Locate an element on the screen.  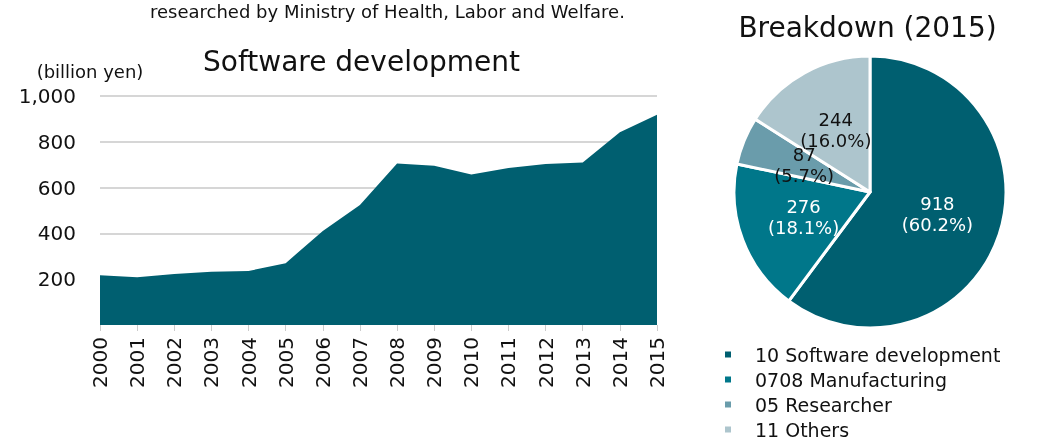
y-tick-label: 400 is located at coordinates (56, 233).